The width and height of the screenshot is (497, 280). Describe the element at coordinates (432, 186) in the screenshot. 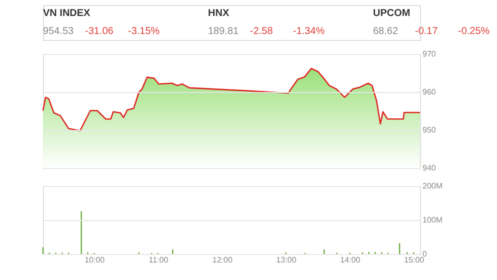

I see `y-tick-label: 200M` at that location.